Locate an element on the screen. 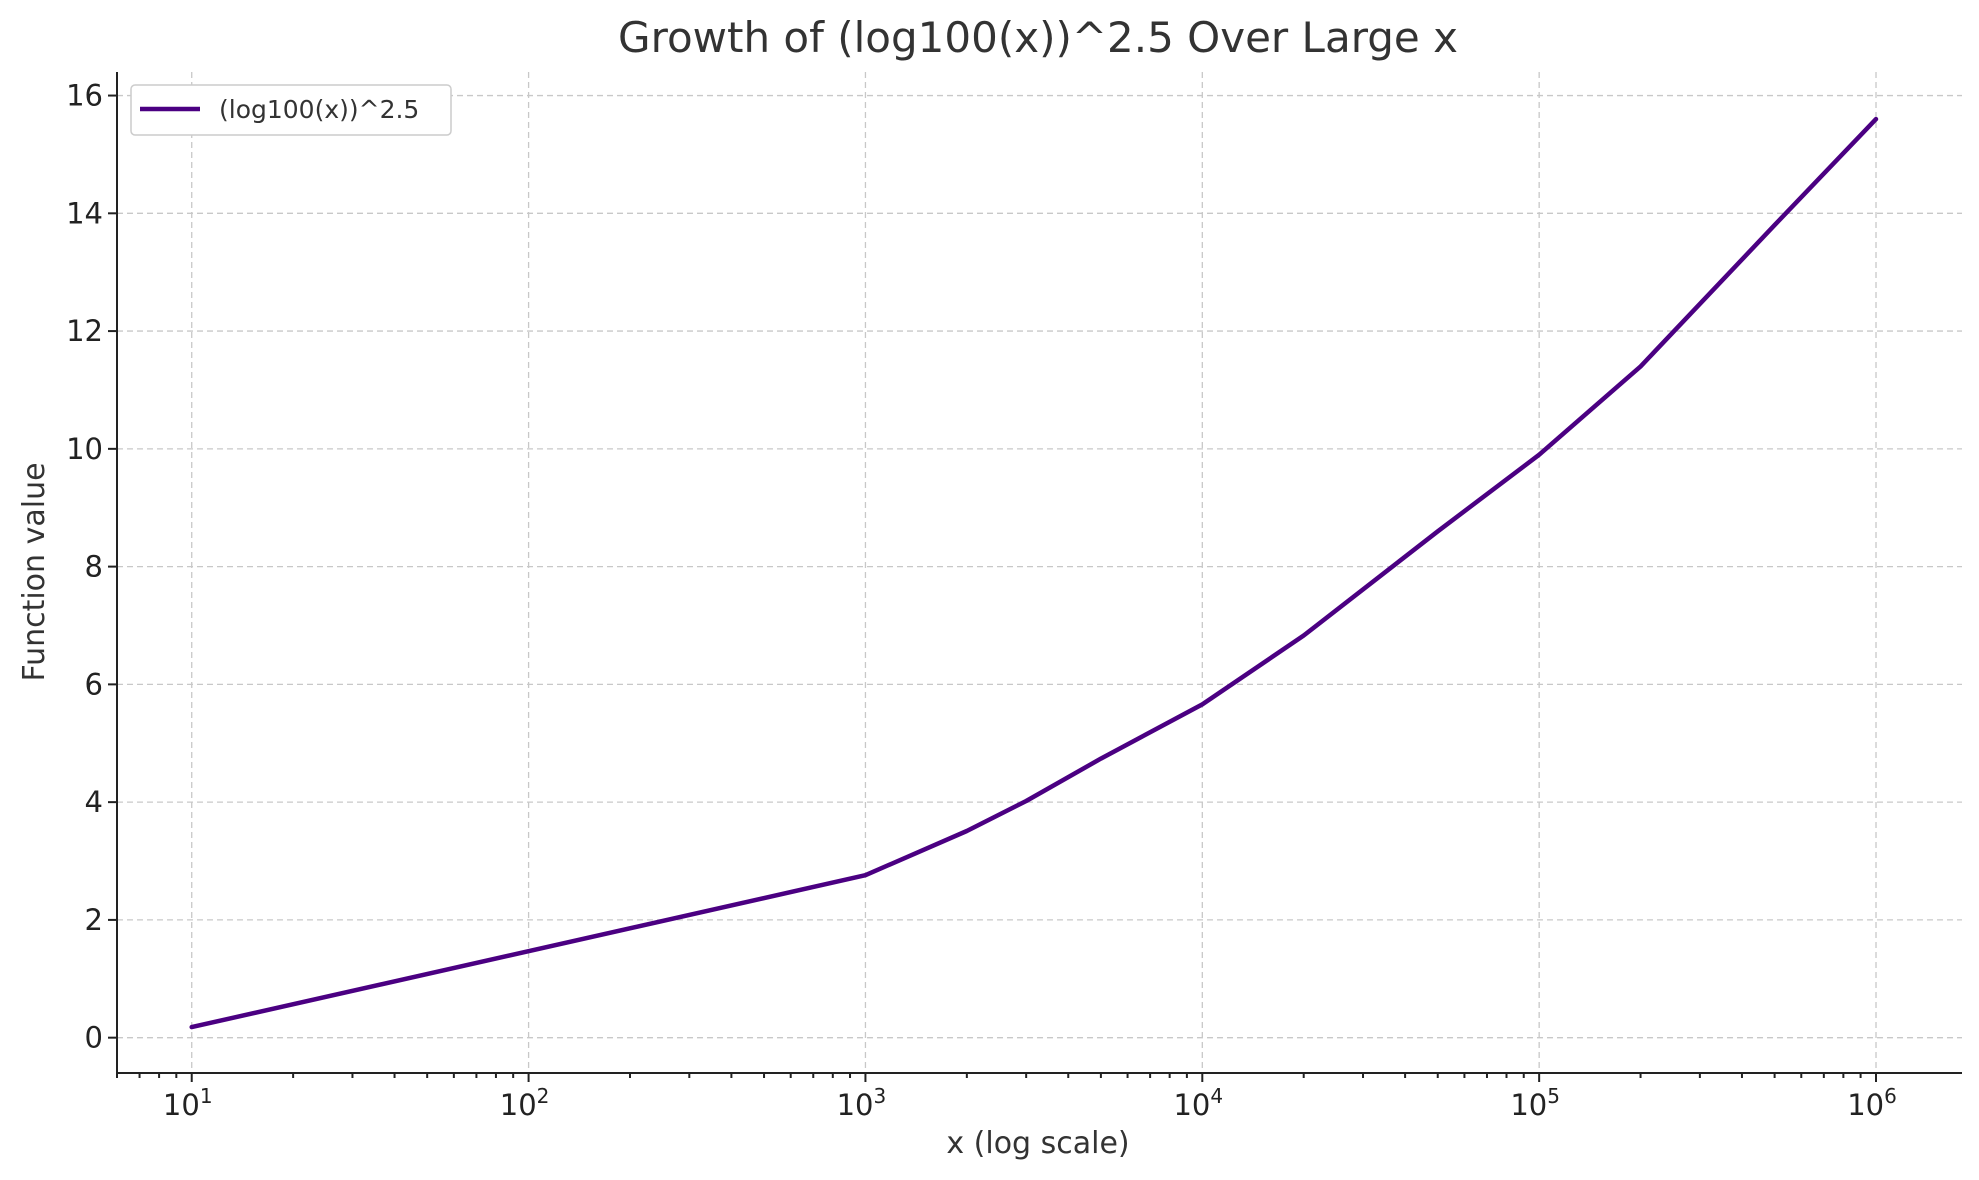 This screenshot has height=1180, width=1979. legend-label: (log100(x))^2.5 is located at coordinates (319, 109).